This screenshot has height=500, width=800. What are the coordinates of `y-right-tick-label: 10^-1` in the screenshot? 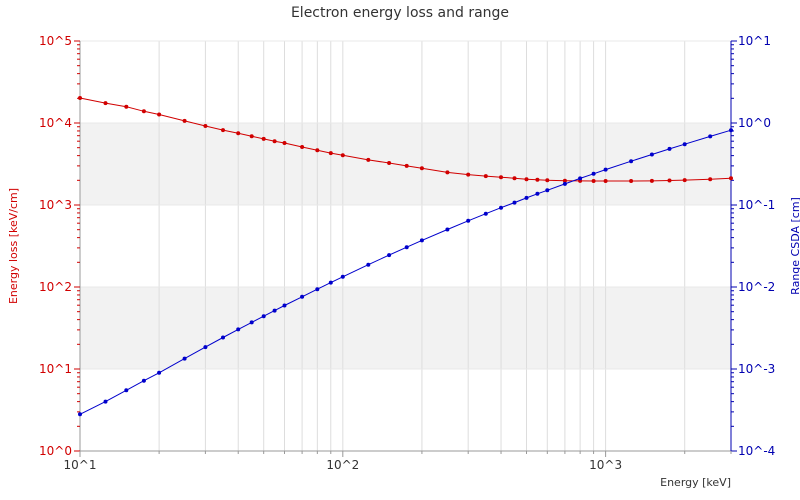 It's located at (756, 205).